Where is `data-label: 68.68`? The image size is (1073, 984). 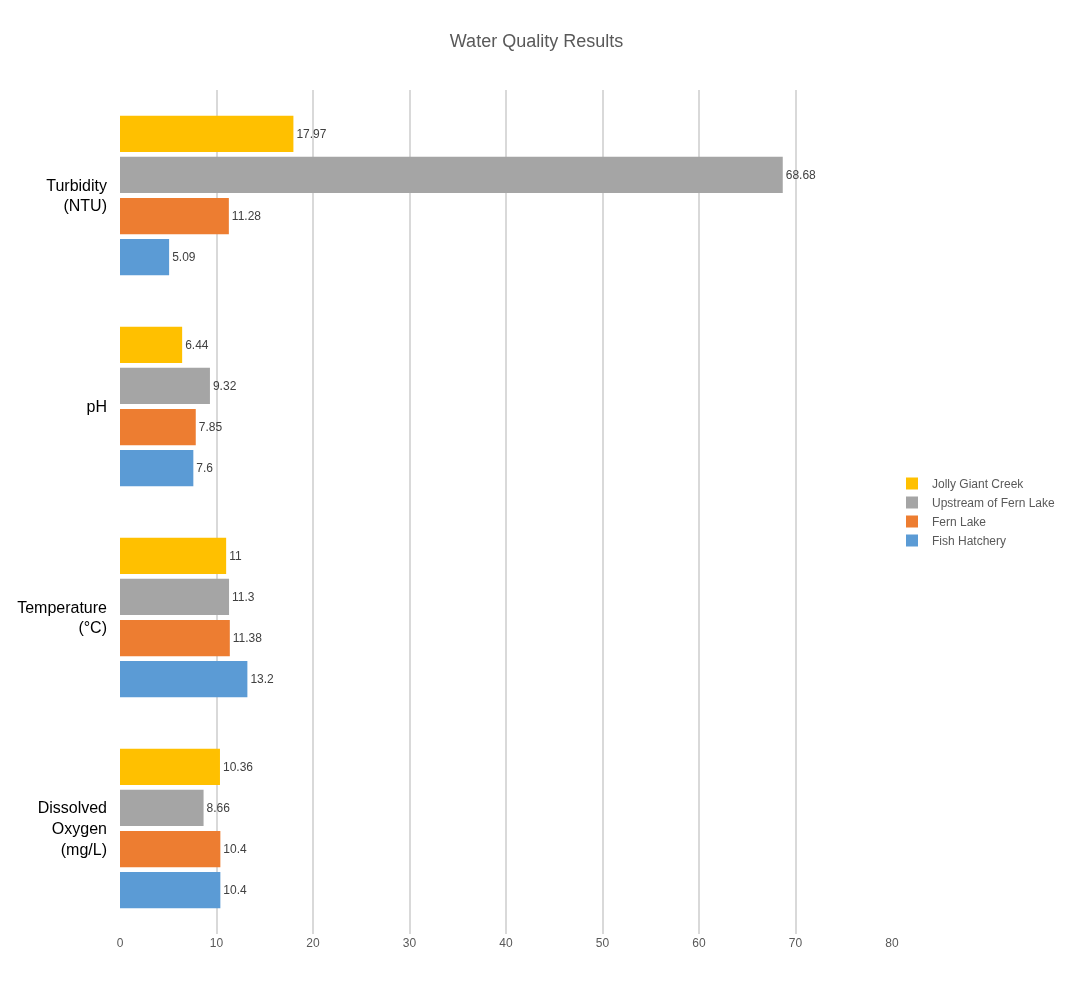
data-label: 68.68 is located at coordinates (801, 174).